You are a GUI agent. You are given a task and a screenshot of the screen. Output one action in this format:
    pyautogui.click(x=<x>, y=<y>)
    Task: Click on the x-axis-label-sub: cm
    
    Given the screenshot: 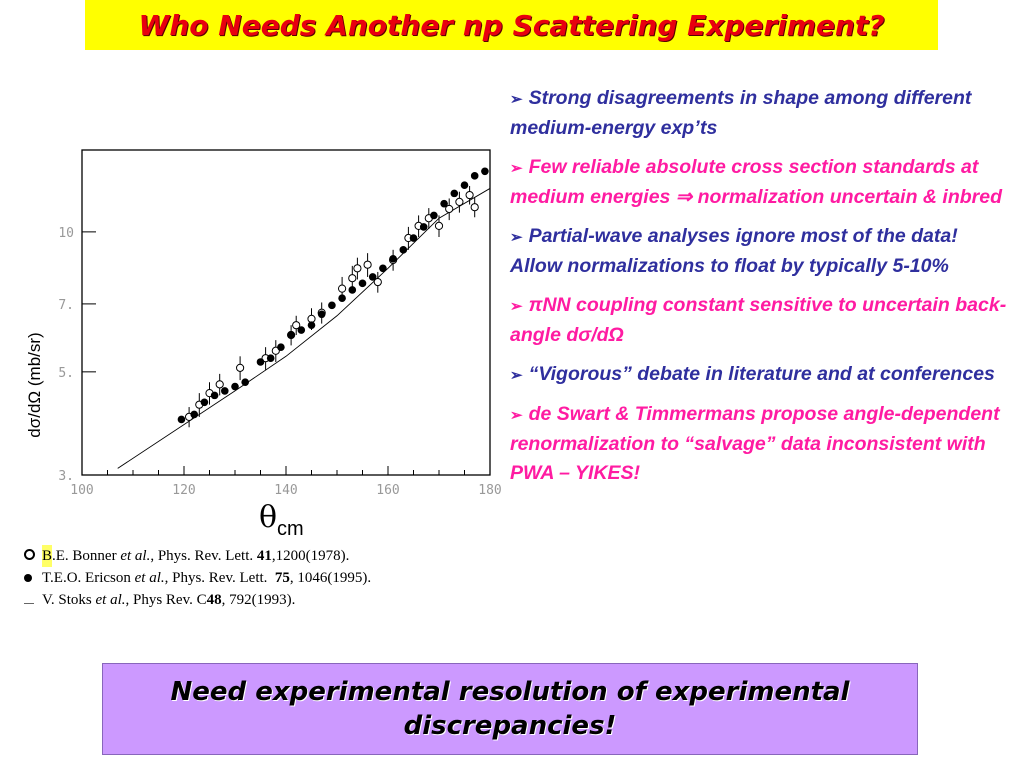 What is the action you would take?
    pyautogui.click(x=290, y=529)
    